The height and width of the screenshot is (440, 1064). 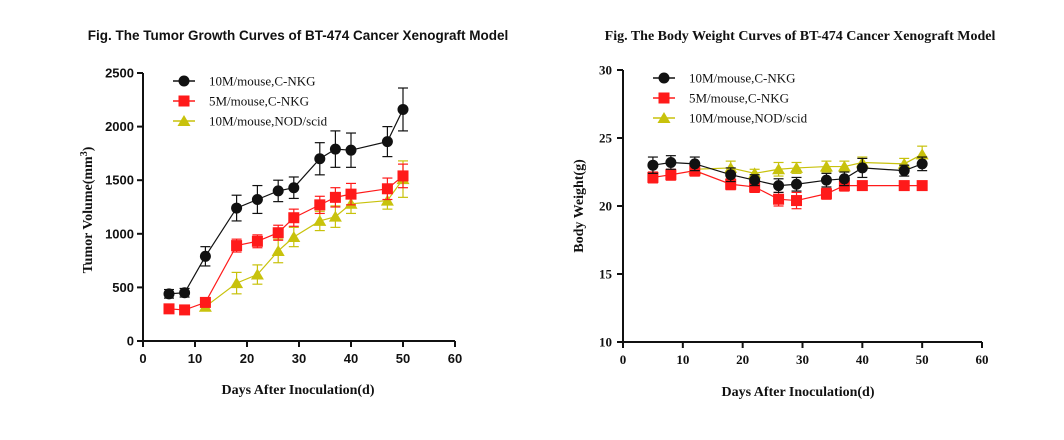 I want to click on tumor-y-tick-label: 0, so click(x=130, y=341).